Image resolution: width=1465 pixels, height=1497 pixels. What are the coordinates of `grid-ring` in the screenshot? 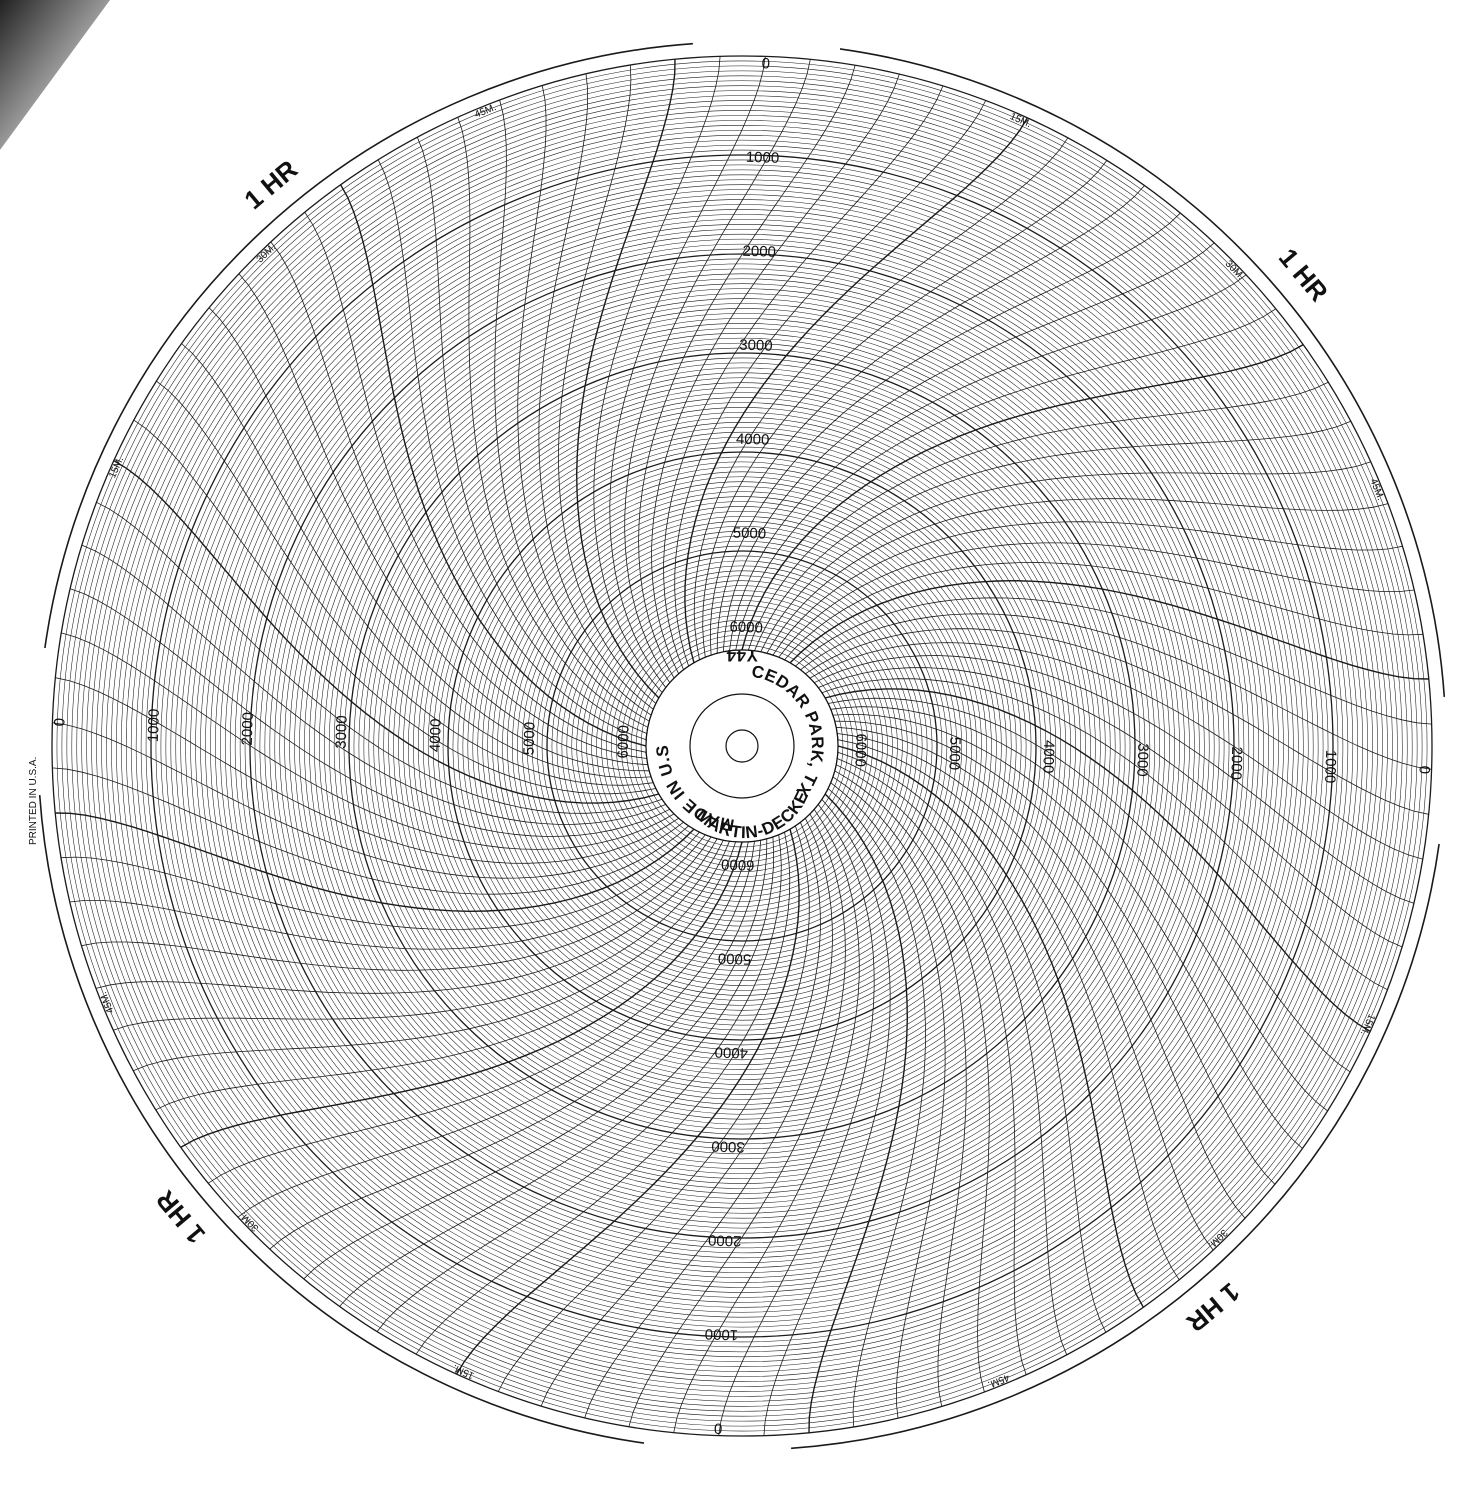 It's located at (742, 746).